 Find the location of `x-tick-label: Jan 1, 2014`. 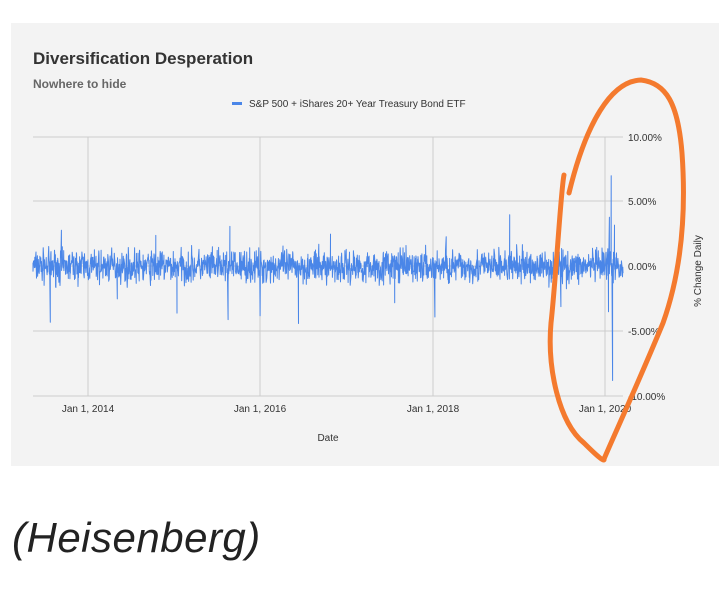

x-tick-label: Jan 1, 2014 is located at coordinates (88, 409).